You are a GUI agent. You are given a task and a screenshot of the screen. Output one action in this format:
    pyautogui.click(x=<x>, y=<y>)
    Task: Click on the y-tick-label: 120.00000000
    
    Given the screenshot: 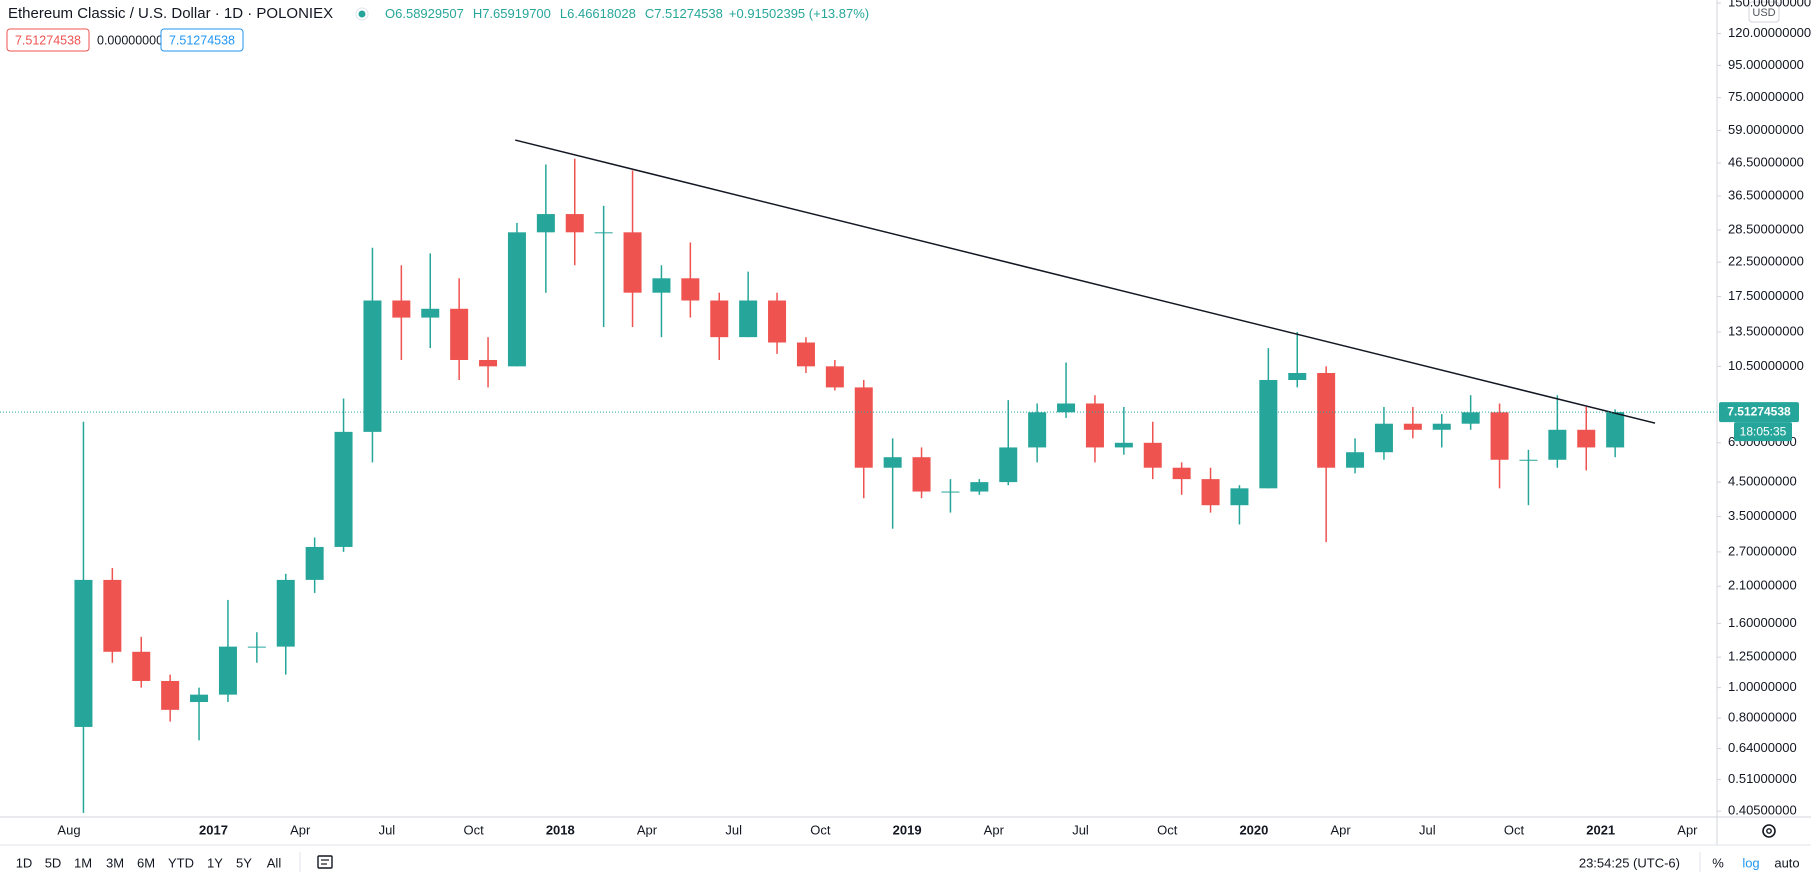 What is the action you would take?
    pyautogui.click(x=1769, y=32)
    